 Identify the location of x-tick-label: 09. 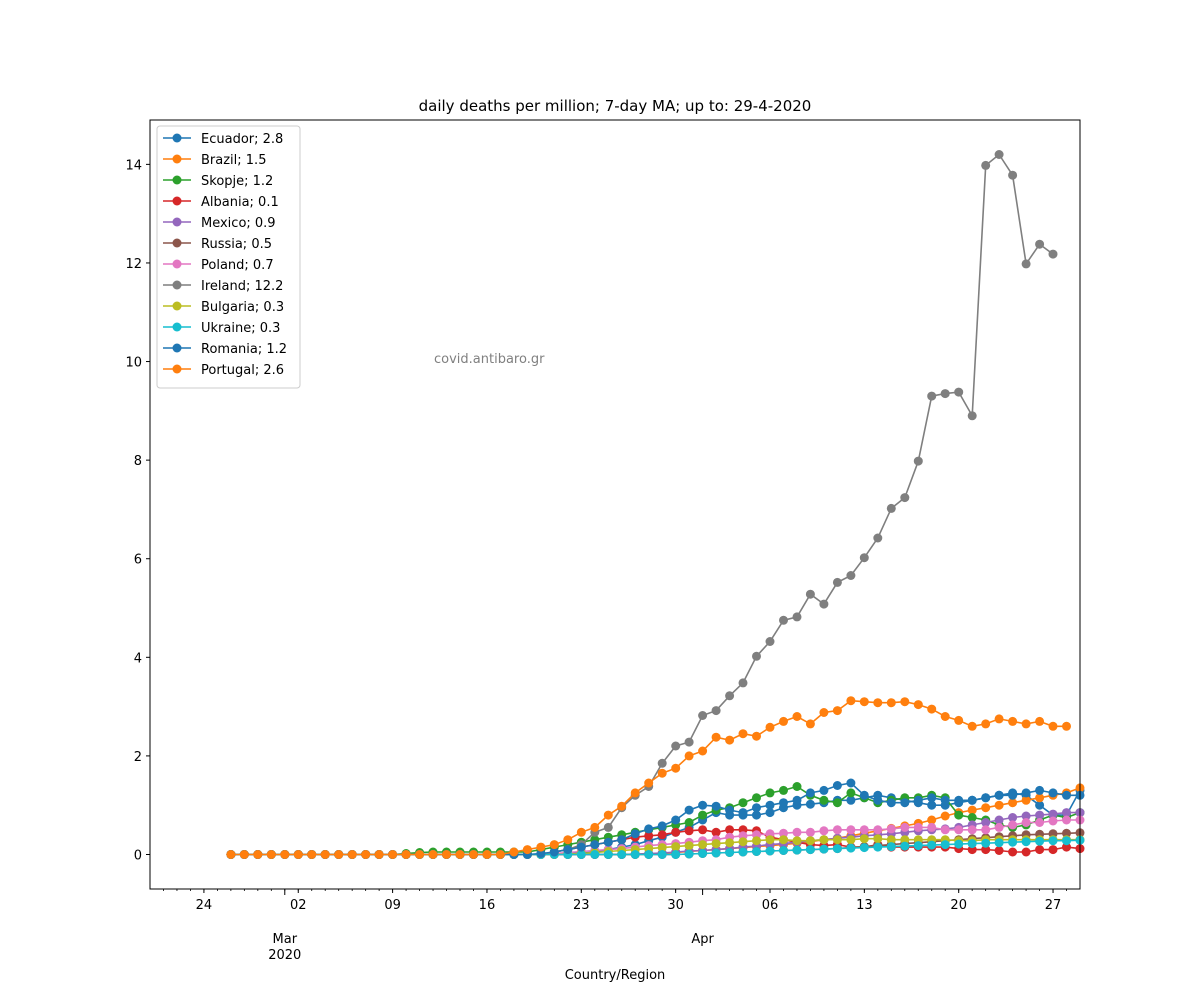
(392, 905).